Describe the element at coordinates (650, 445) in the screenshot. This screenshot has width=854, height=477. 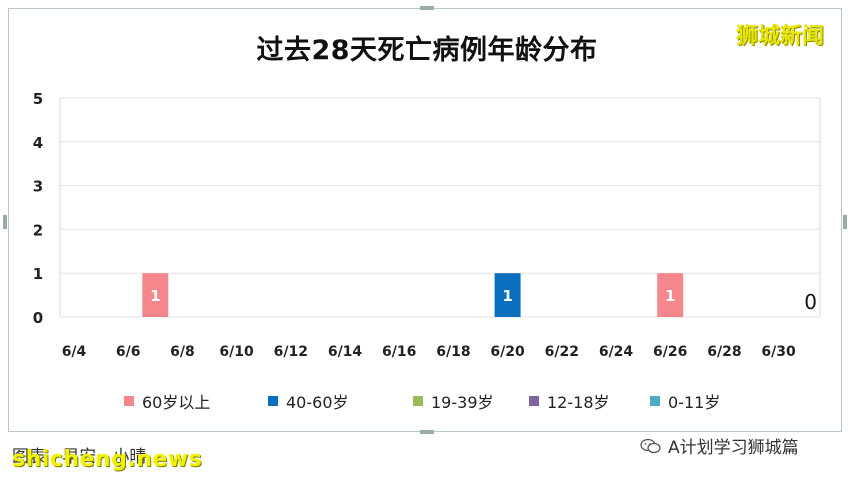
I see `wechat-icon` at that location.